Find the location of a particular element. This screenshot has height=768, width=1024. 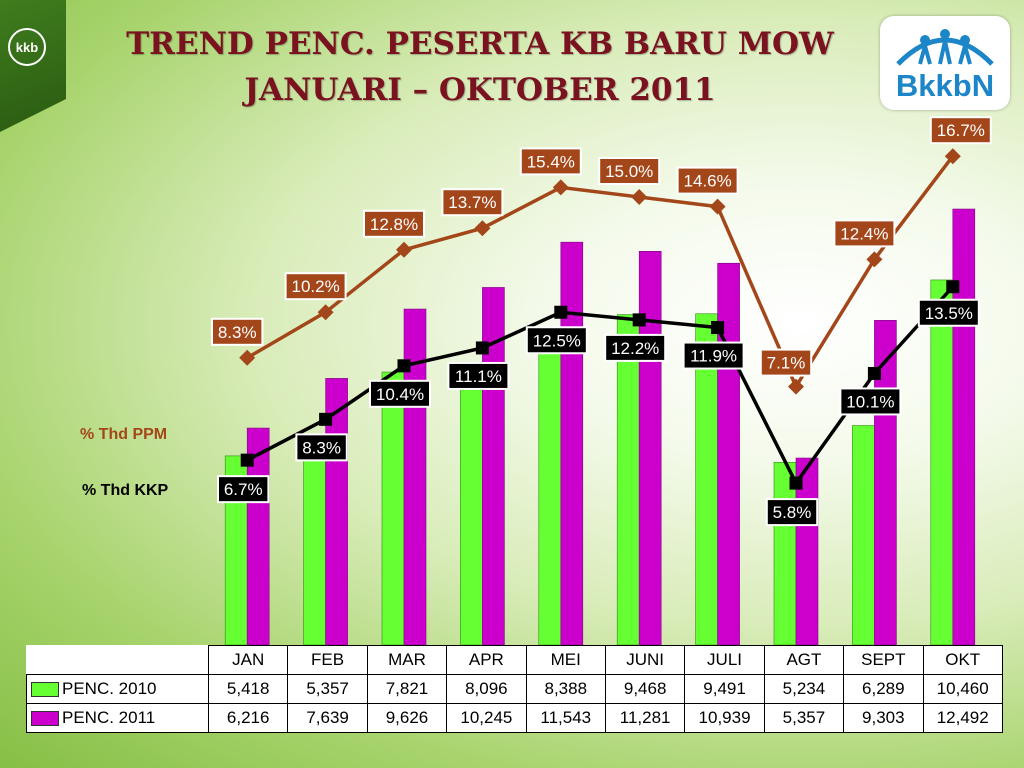

table-value-2010-jan: 5,418 is located at coordinates (248, 689).